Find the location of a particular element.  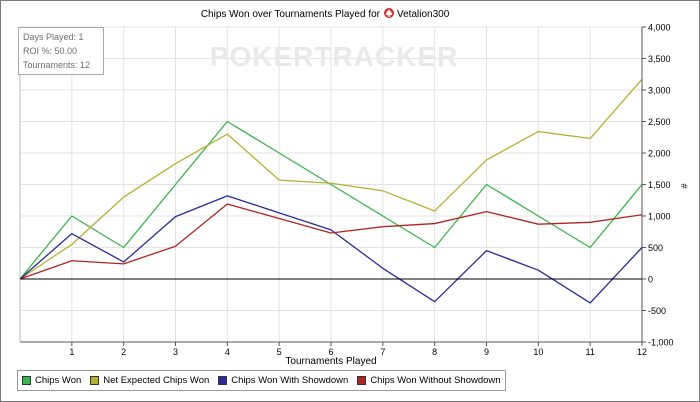

x-tick-label: 1 is located at coordinates (71, 352).